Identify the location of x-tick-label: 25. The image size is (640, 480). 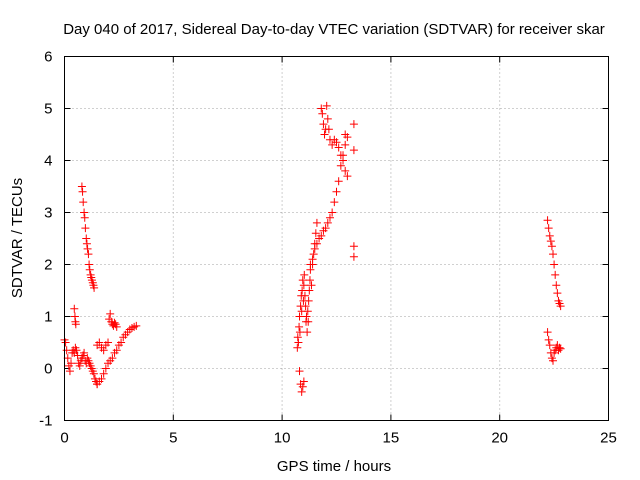
(608, 438).